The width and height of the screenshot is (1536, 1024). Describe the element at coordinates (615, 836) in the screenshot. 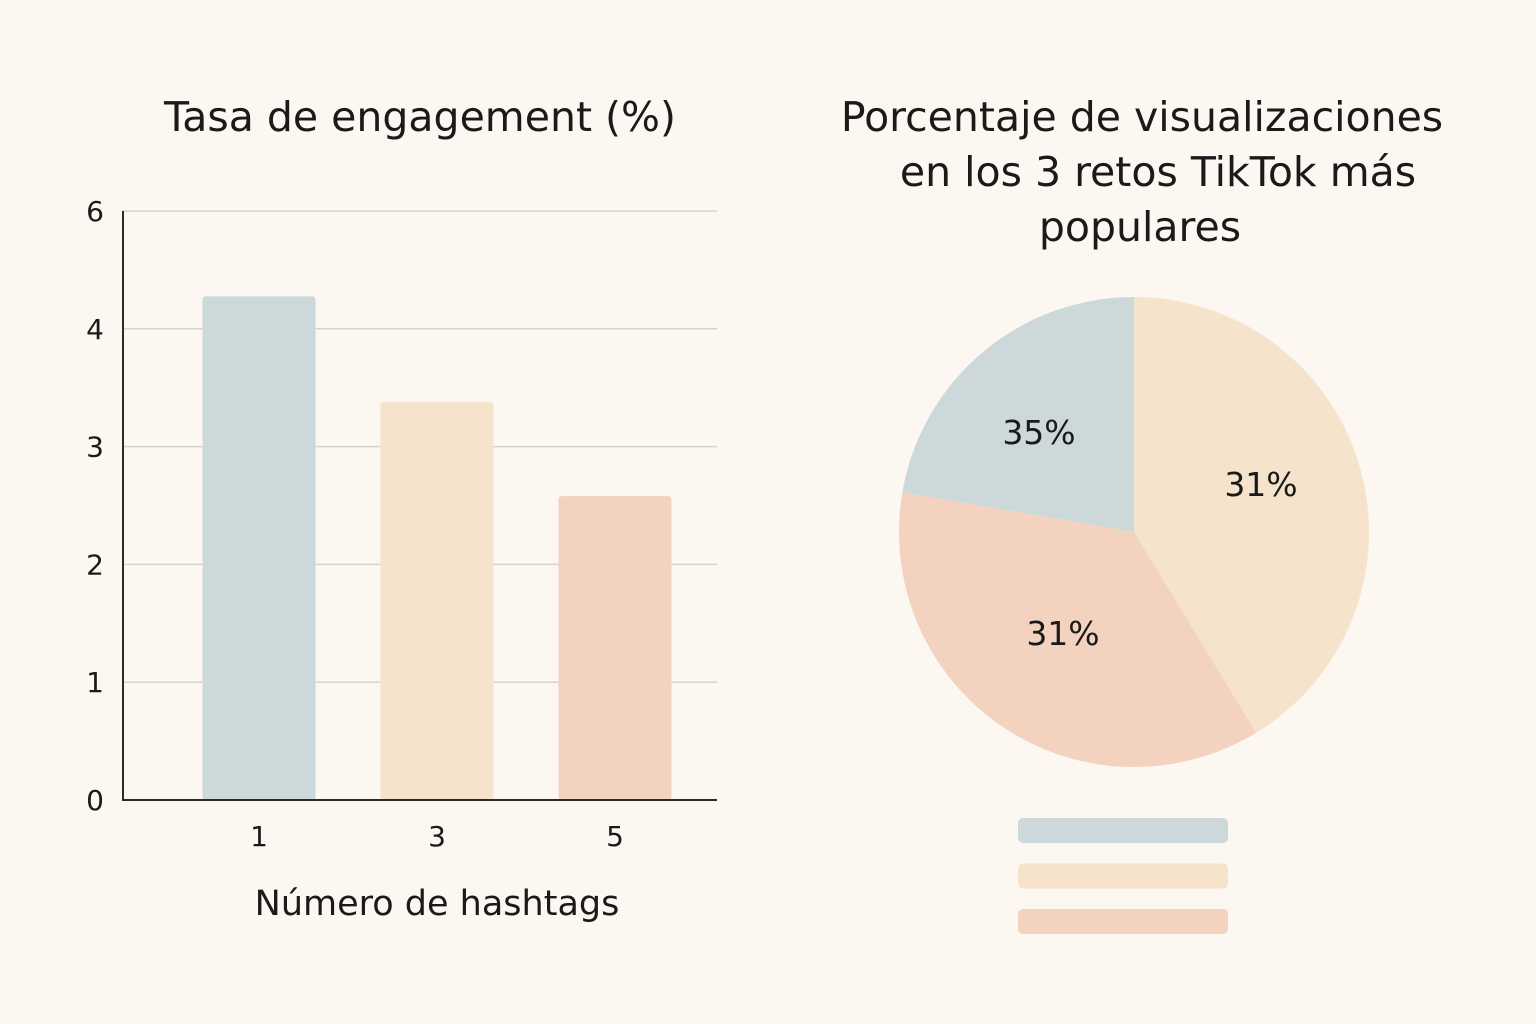

I see `bar-x-tick-label: 5` at that location.